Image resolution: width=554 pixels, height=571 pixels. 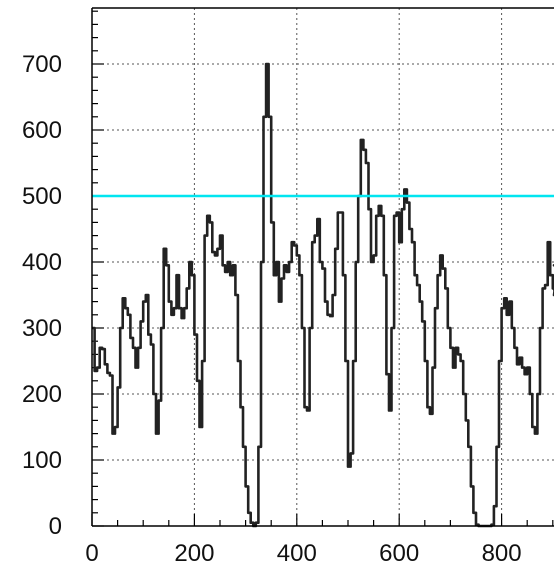 I want to click on x-tick-label: 400, so click(x=297, y=553).